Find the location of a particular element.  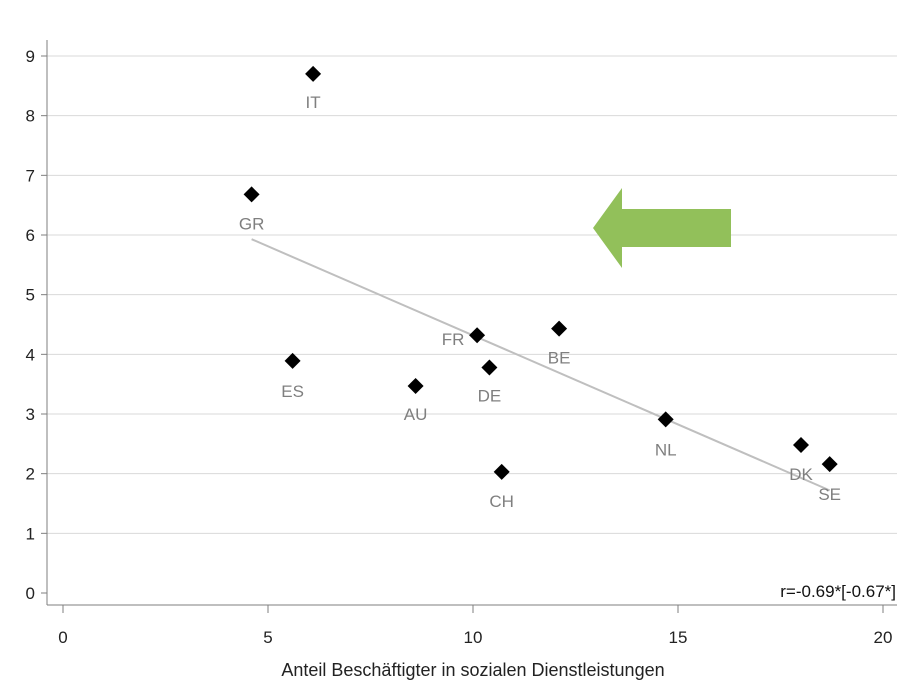

y-tick-label: 0 is located at coordinates (30, 593).